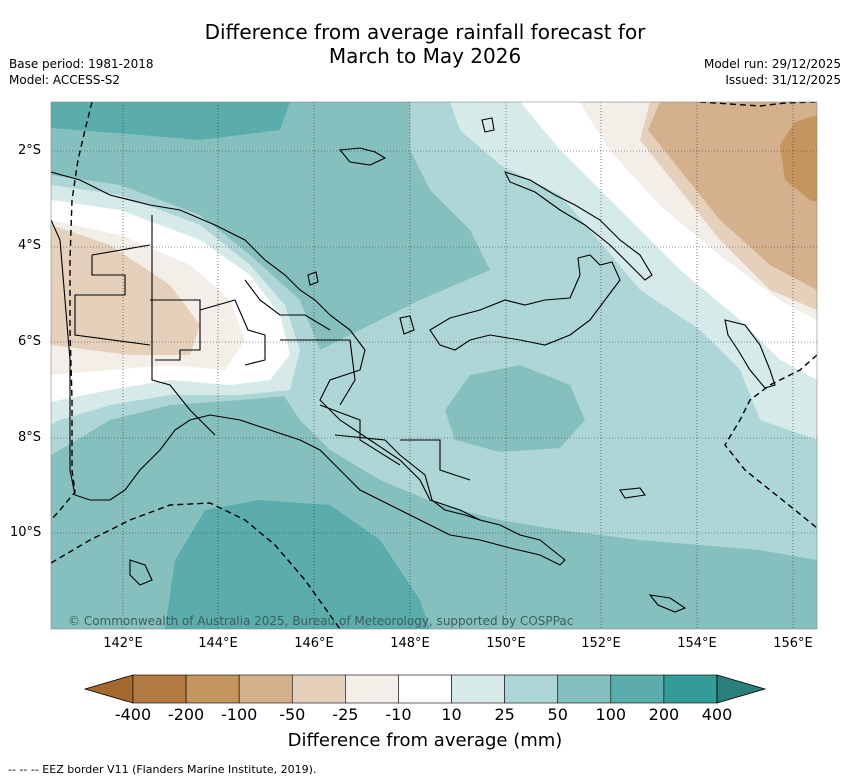 The image size is (850, 781). What do you see at coordinates (793, 643) in the screenshot?
I see `lon-label-156e: 156°E` at bounding box center [793, 643].